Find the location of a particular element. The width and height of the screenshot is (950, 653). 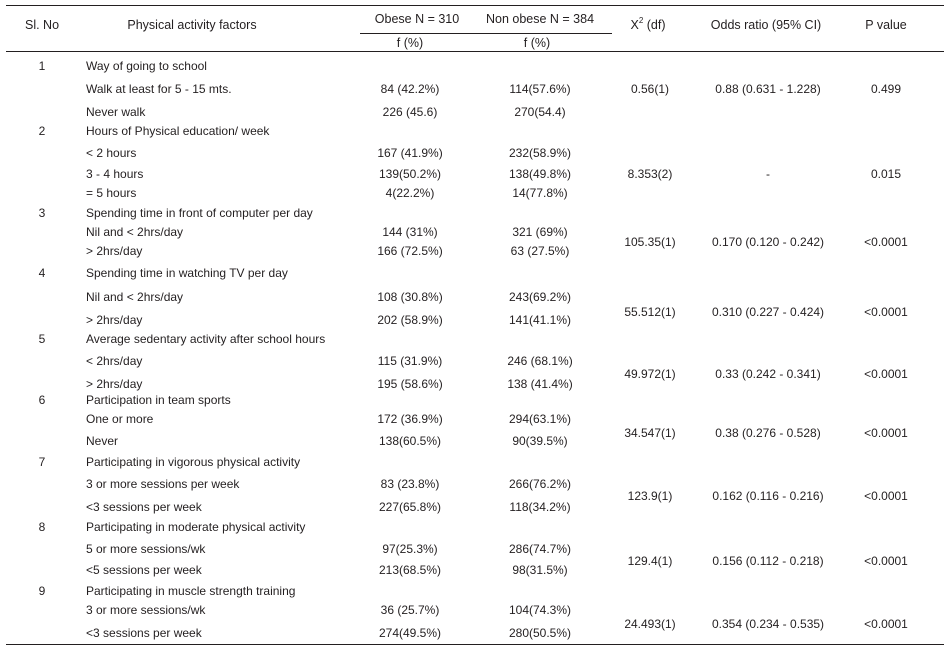

category-label: < 2 hours is located at coordinates (111, 153).